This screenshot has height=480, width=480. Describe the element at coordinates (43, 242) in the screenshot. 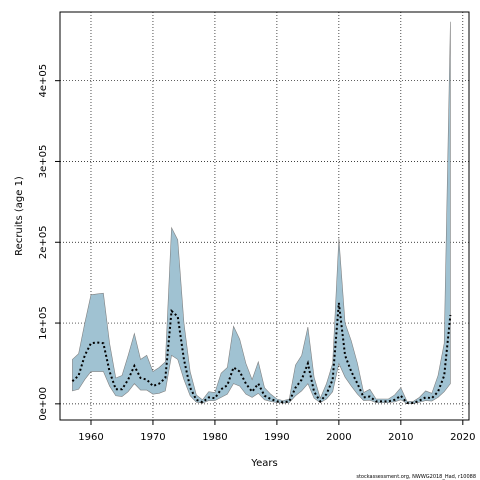

I see `y-tick-label-200000: 2e+05` at that location.